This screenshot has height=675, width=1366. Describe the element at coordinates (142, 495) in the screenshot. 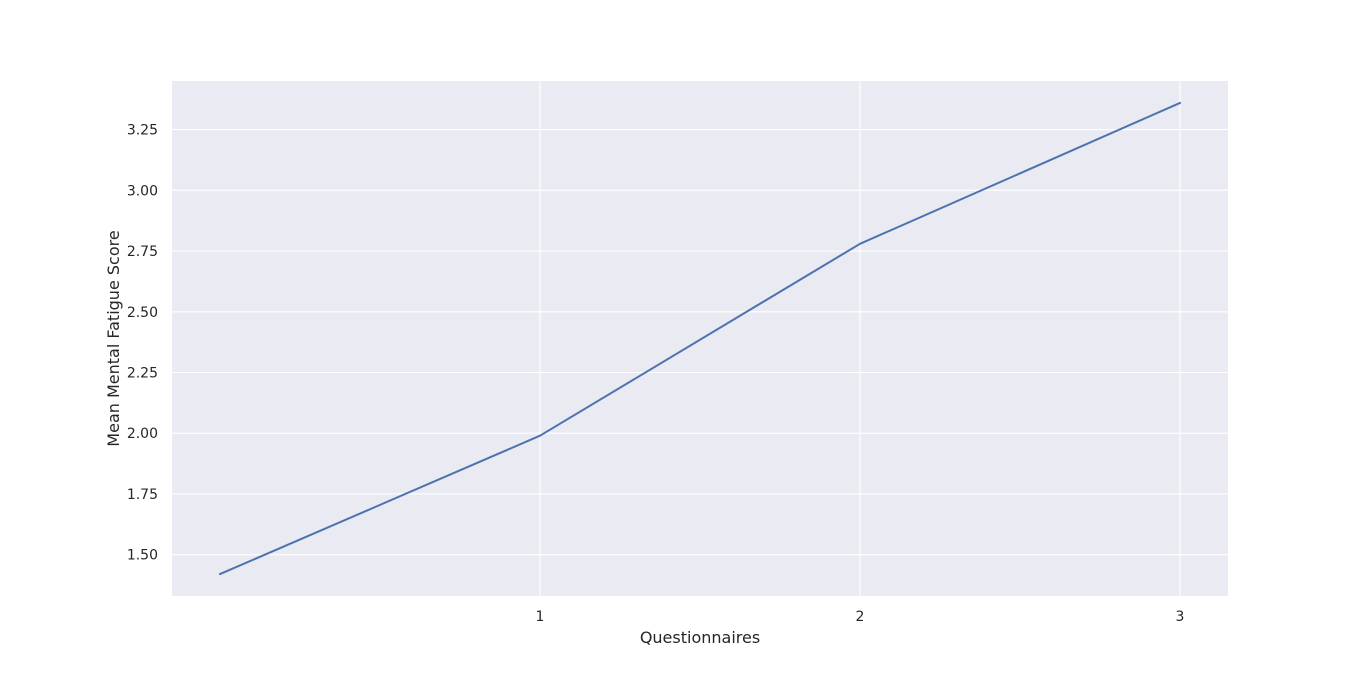

I see `y-tick-label: 1.75` at that location.